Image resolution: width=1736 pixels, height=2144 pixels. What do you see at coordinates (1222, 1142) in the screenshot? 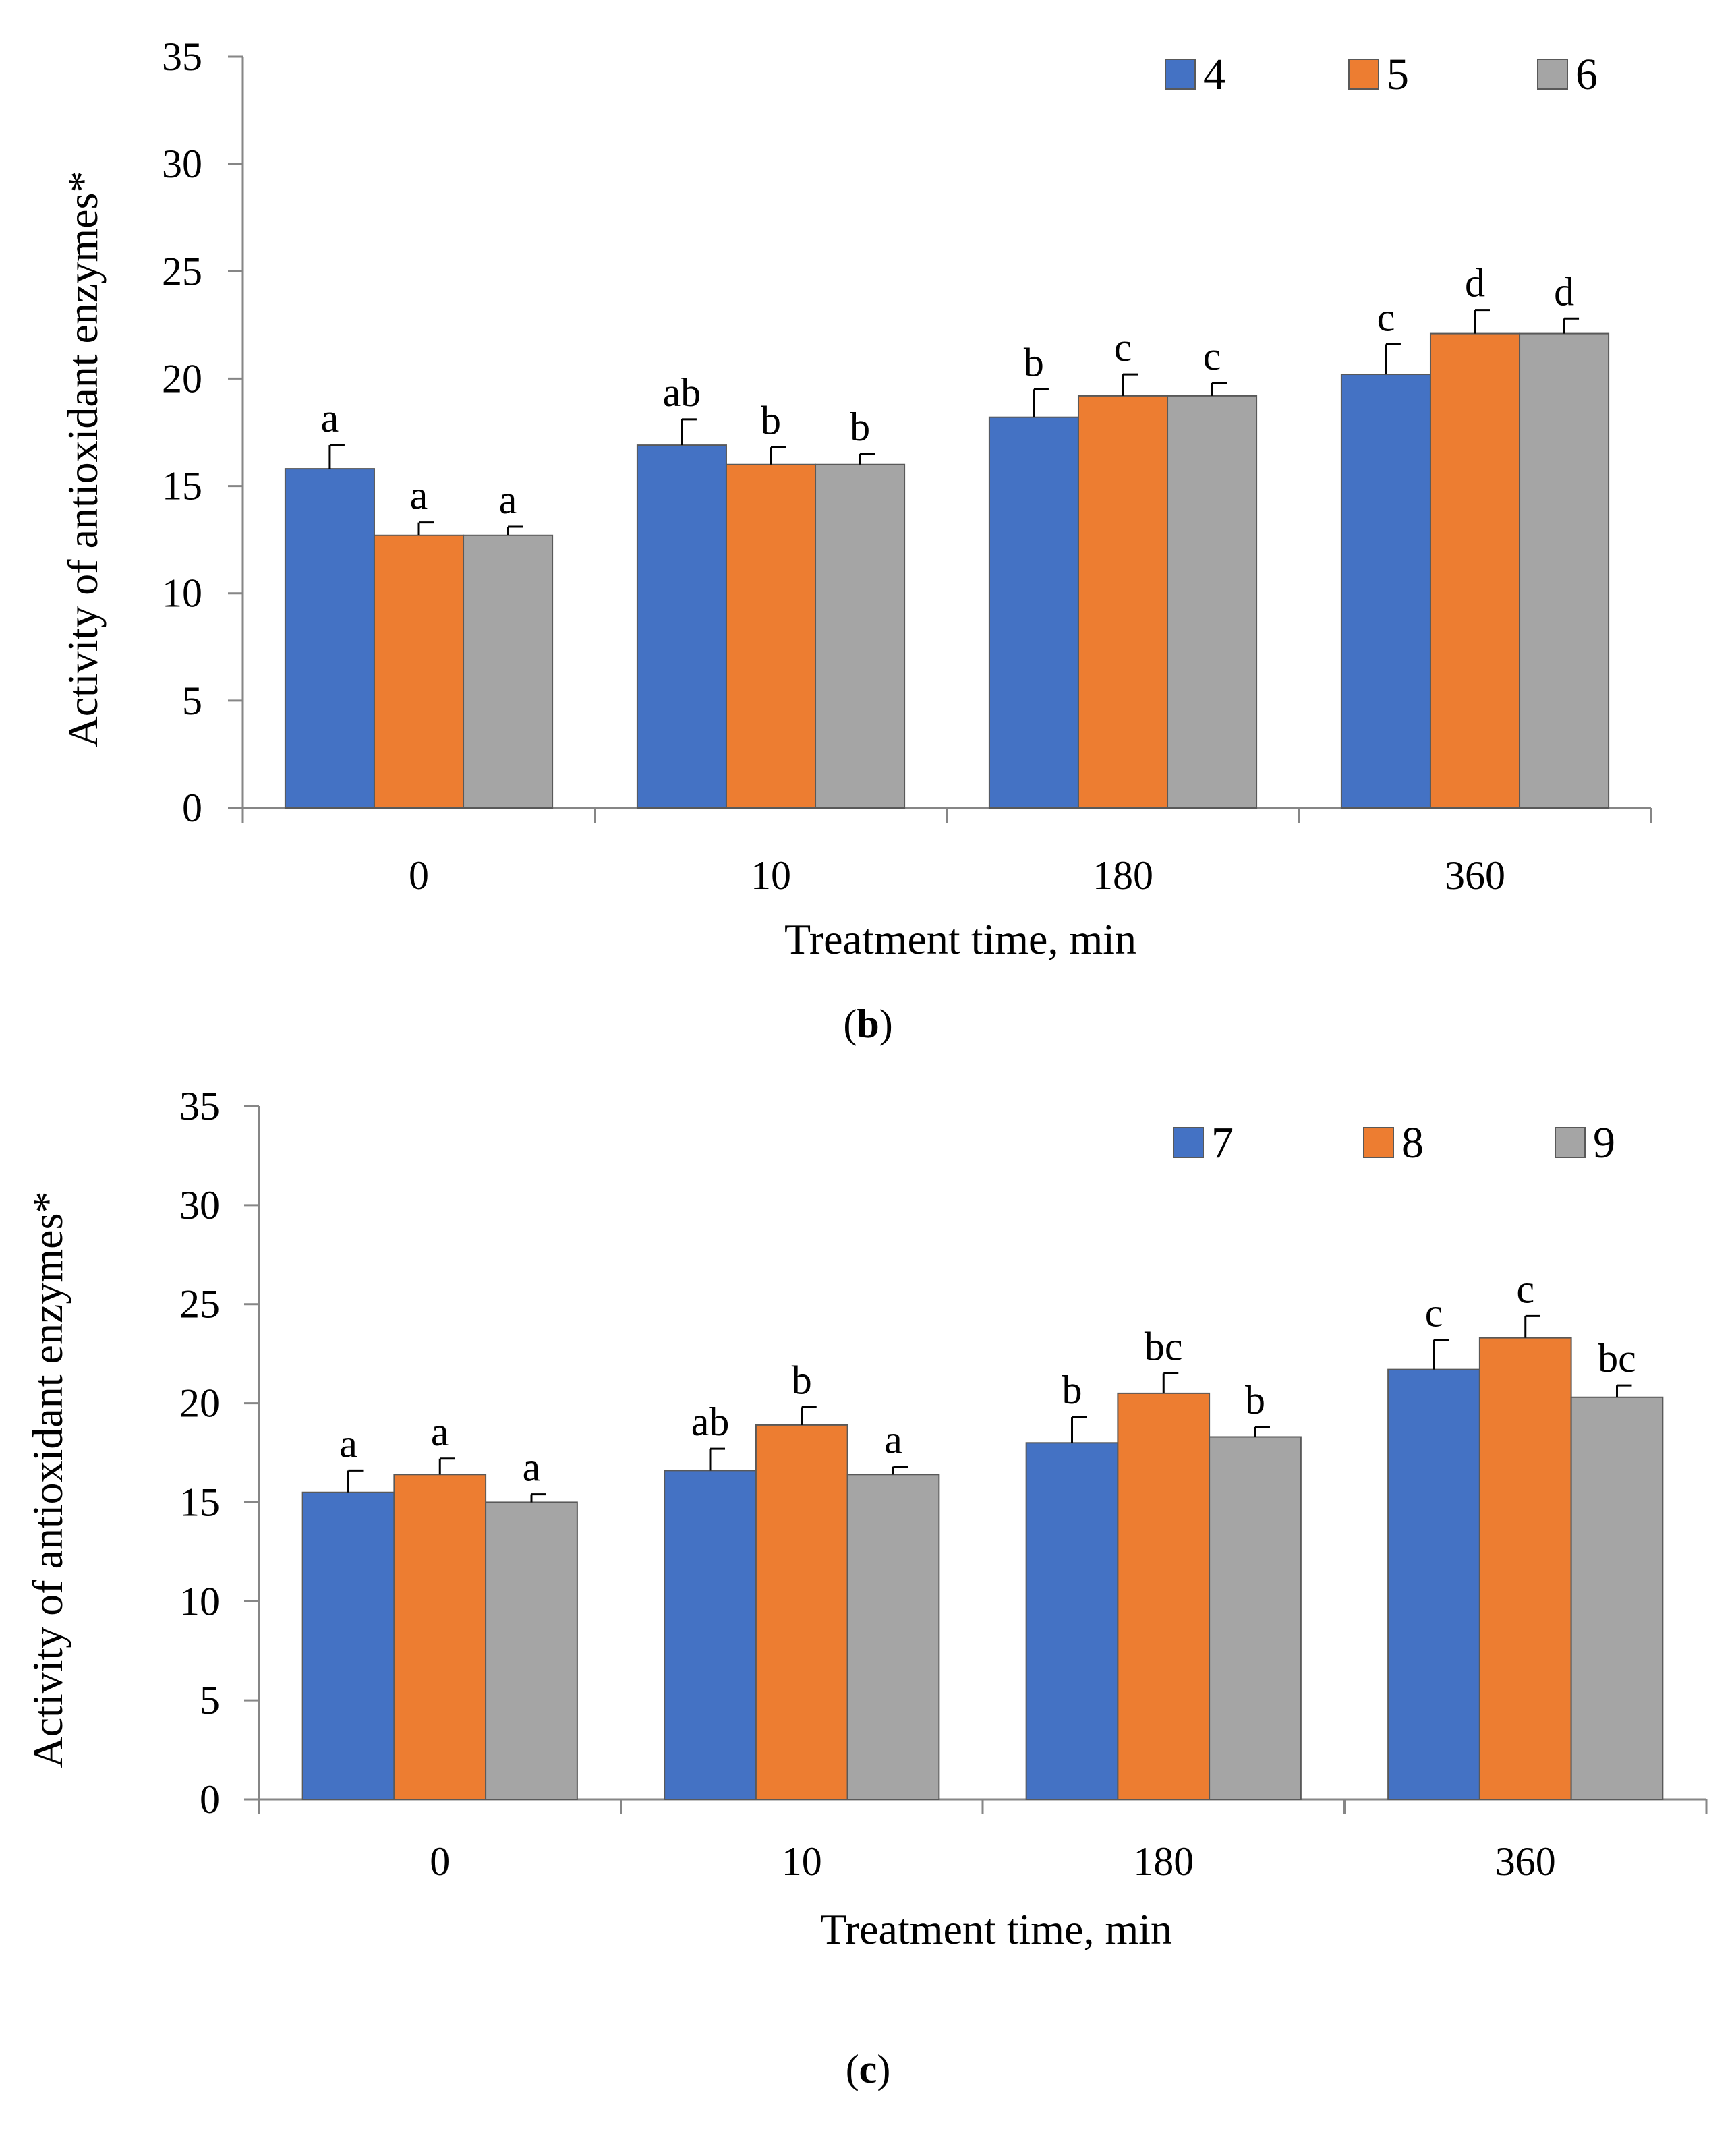
I see `legend-label: 7` at bounding box center [1222, 1142].